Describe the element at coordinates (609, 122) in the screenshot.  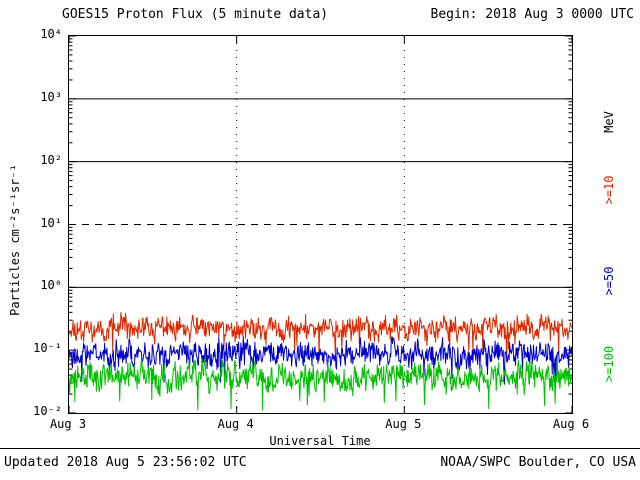
I see `right-axis-label-mev: MeV` at that location.